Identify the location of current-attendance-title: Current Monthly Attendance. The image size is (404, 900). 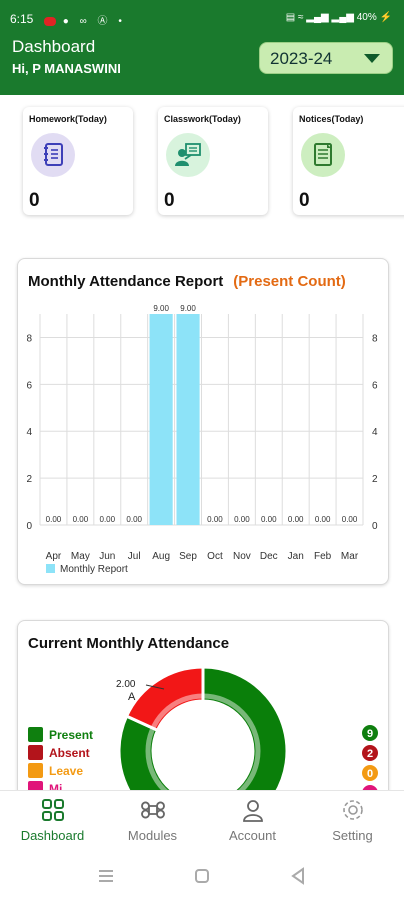
(129, 643).